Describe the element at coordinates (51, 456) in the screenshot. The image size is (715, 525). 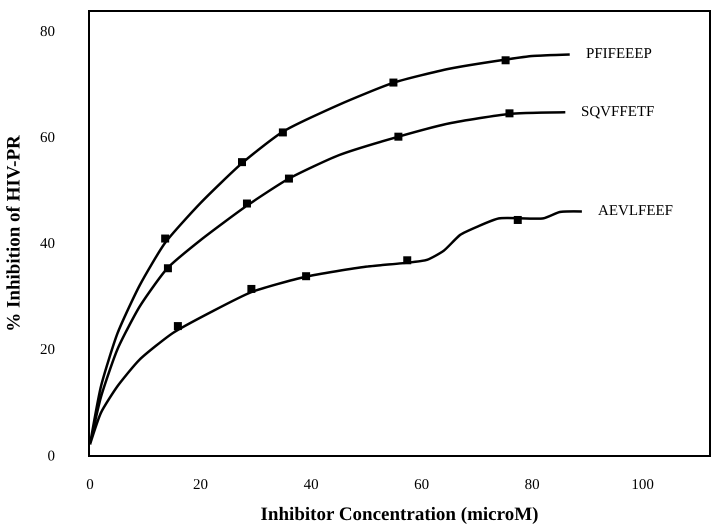
I see `y-tick-label: 0` at that location.